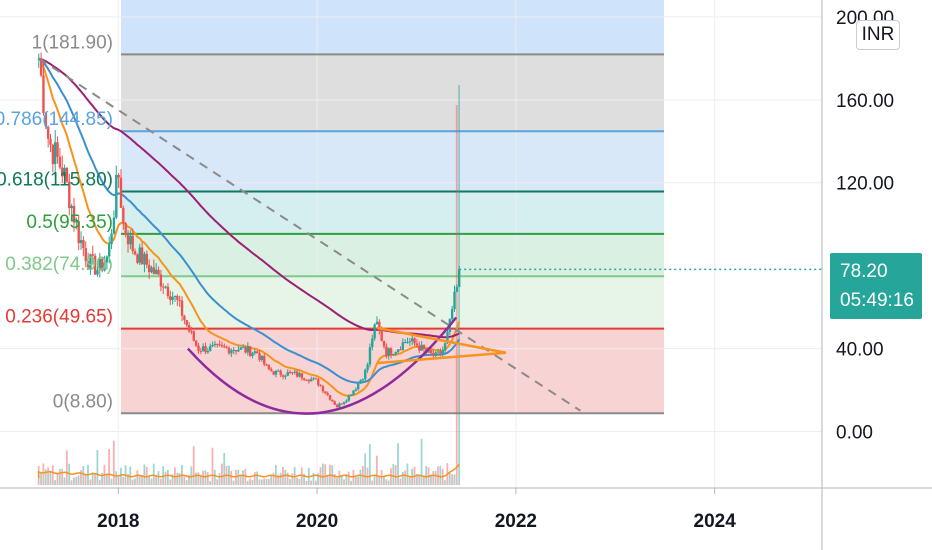 The width and height of the screenshot is (932, 550). I want to click on fib-zone, so click(392, 93).